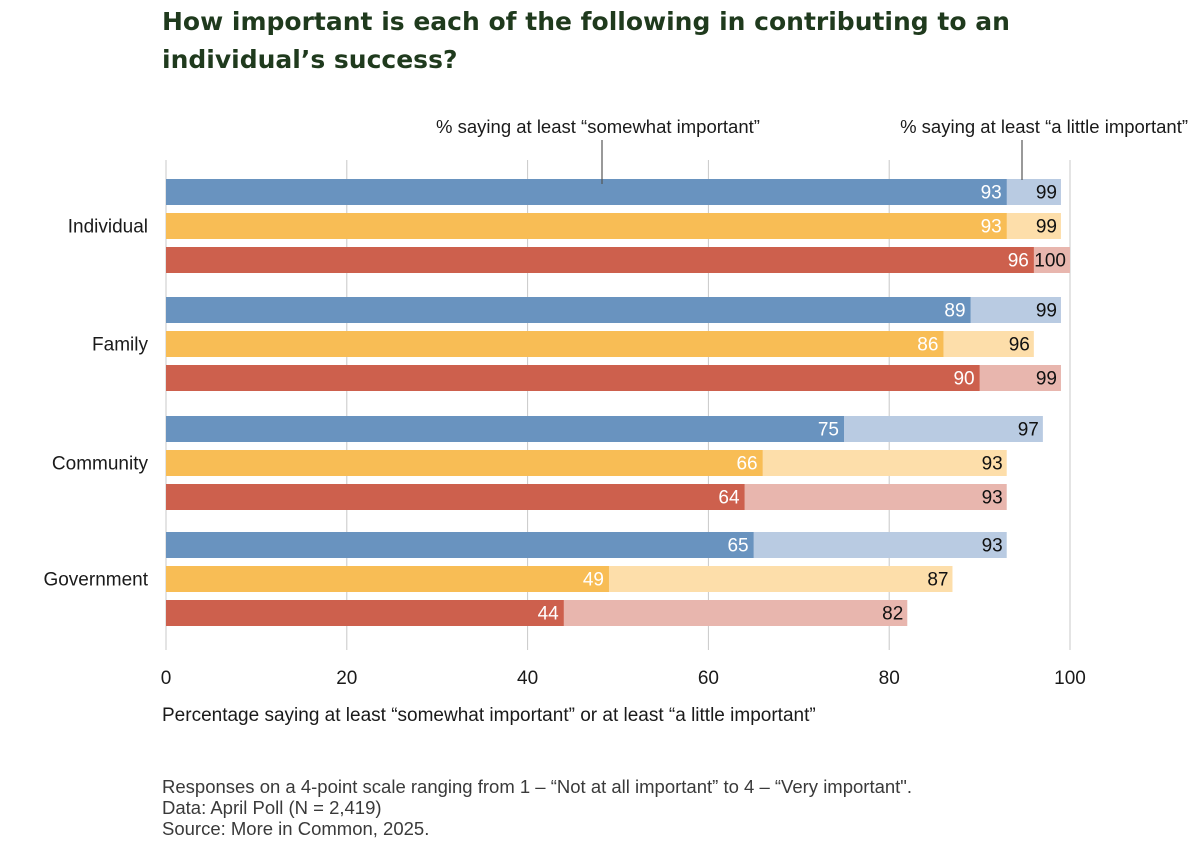 This screenshot has width=1200, height=855. What do you see at coordinates (992, 546) in the screenshot?
I see `value-little-government-0: 93` at bounding box center [992, 546].